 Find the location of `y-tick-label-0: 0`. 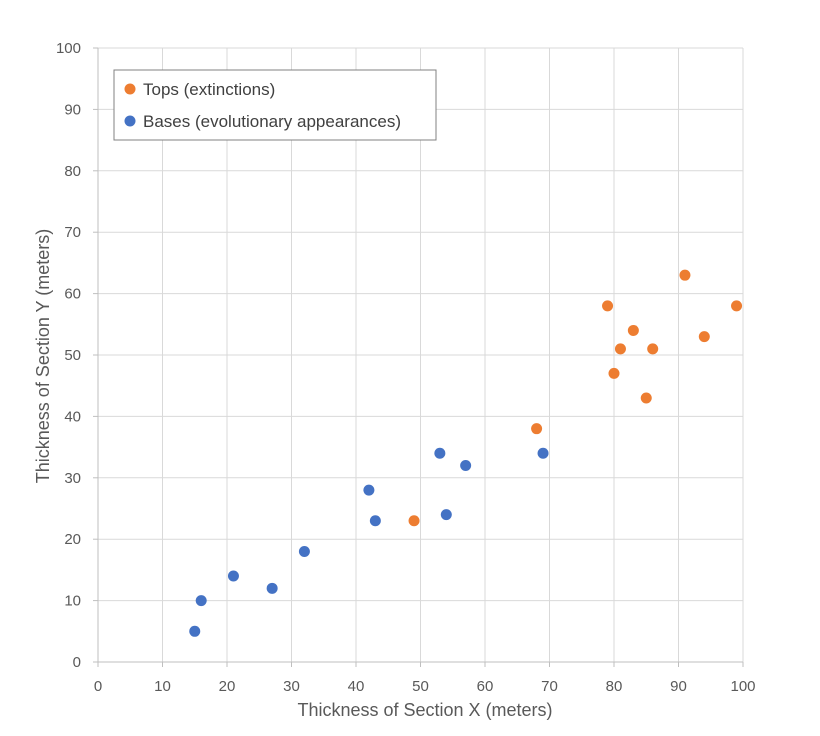

y-tick-label-0: 0 is located at coordinates (77, 662).